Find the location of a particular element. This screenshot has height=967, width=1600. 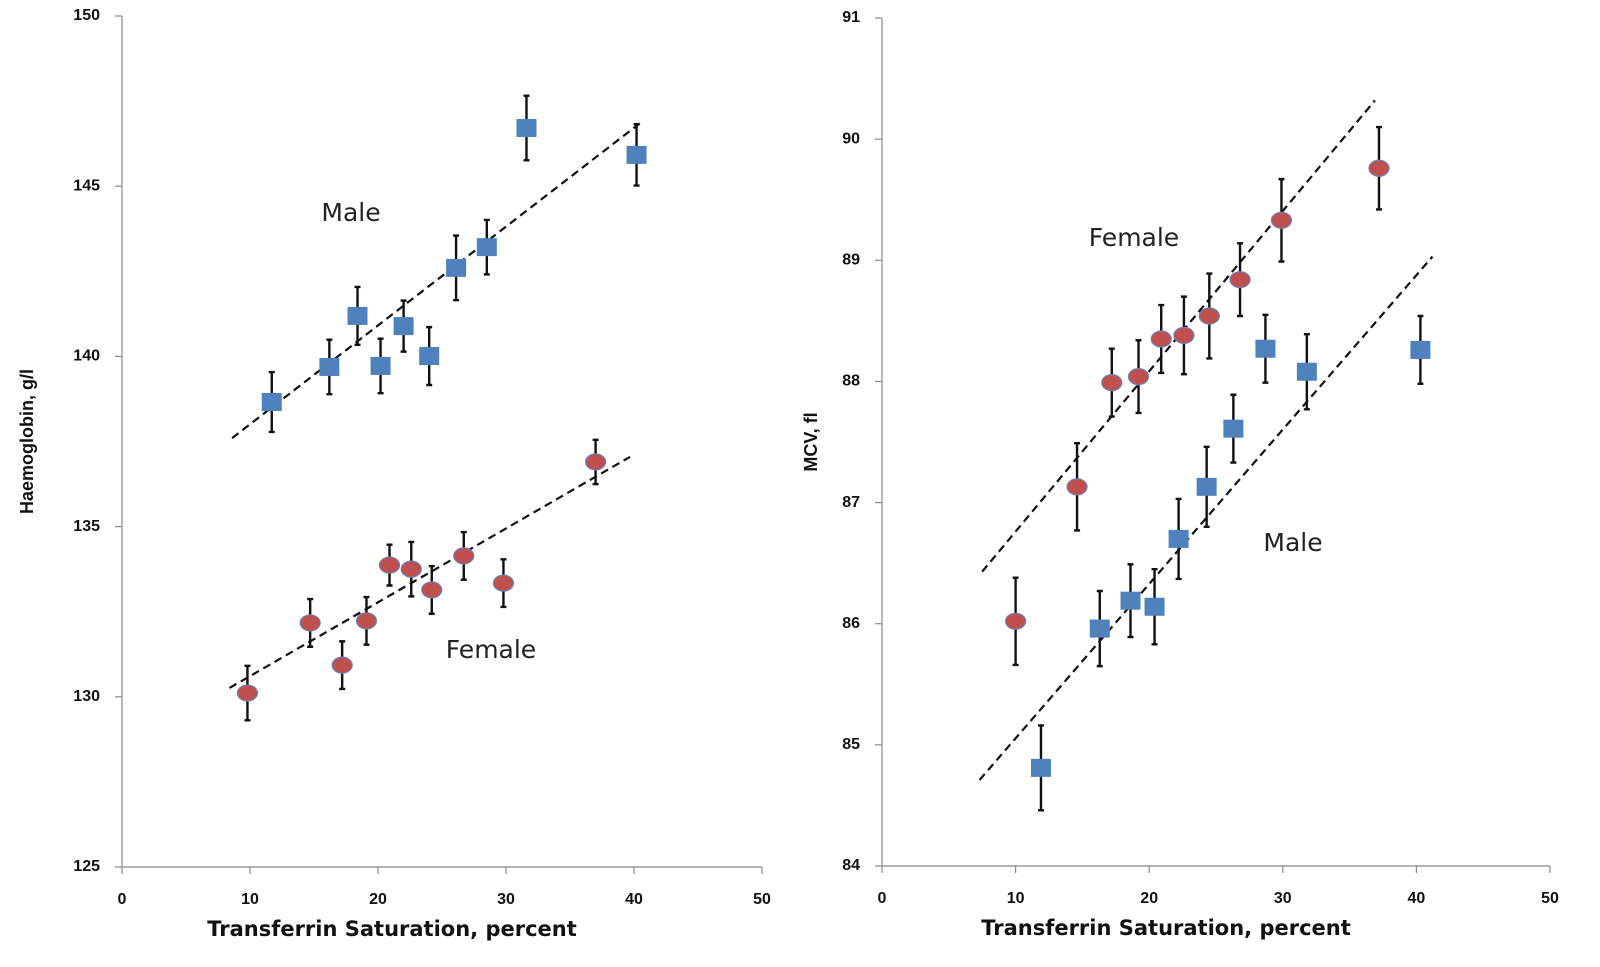

y-axis-title: Haemoglobin, g/l is located at coordinates (27, 441).